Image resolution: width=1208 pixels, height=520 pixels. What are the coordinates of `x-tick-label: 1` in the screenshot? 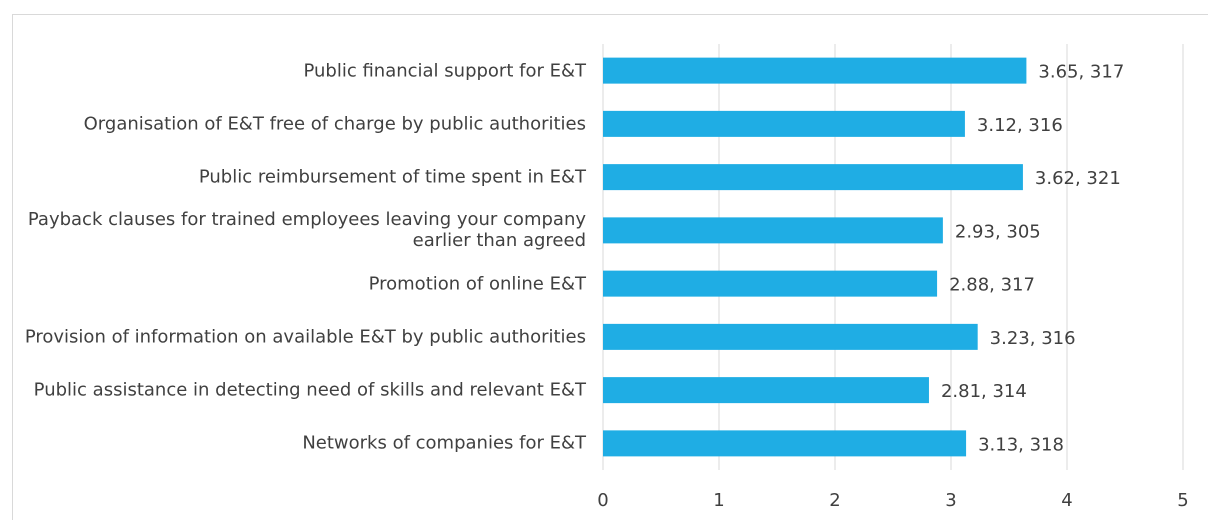 It's located at (718, 500).